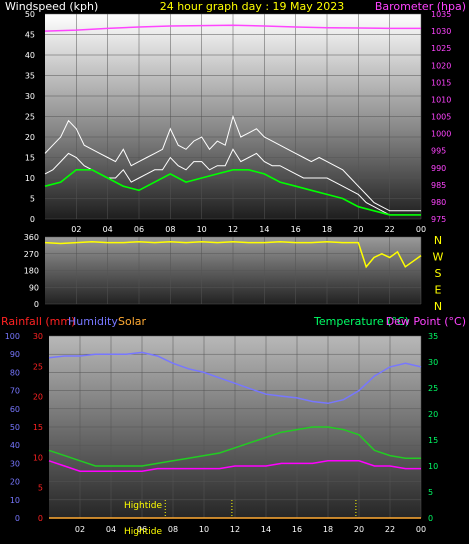  Describe the element at coordinates (438, 151) in the screenshot. I see `baro-y-tick: 995` at that location.